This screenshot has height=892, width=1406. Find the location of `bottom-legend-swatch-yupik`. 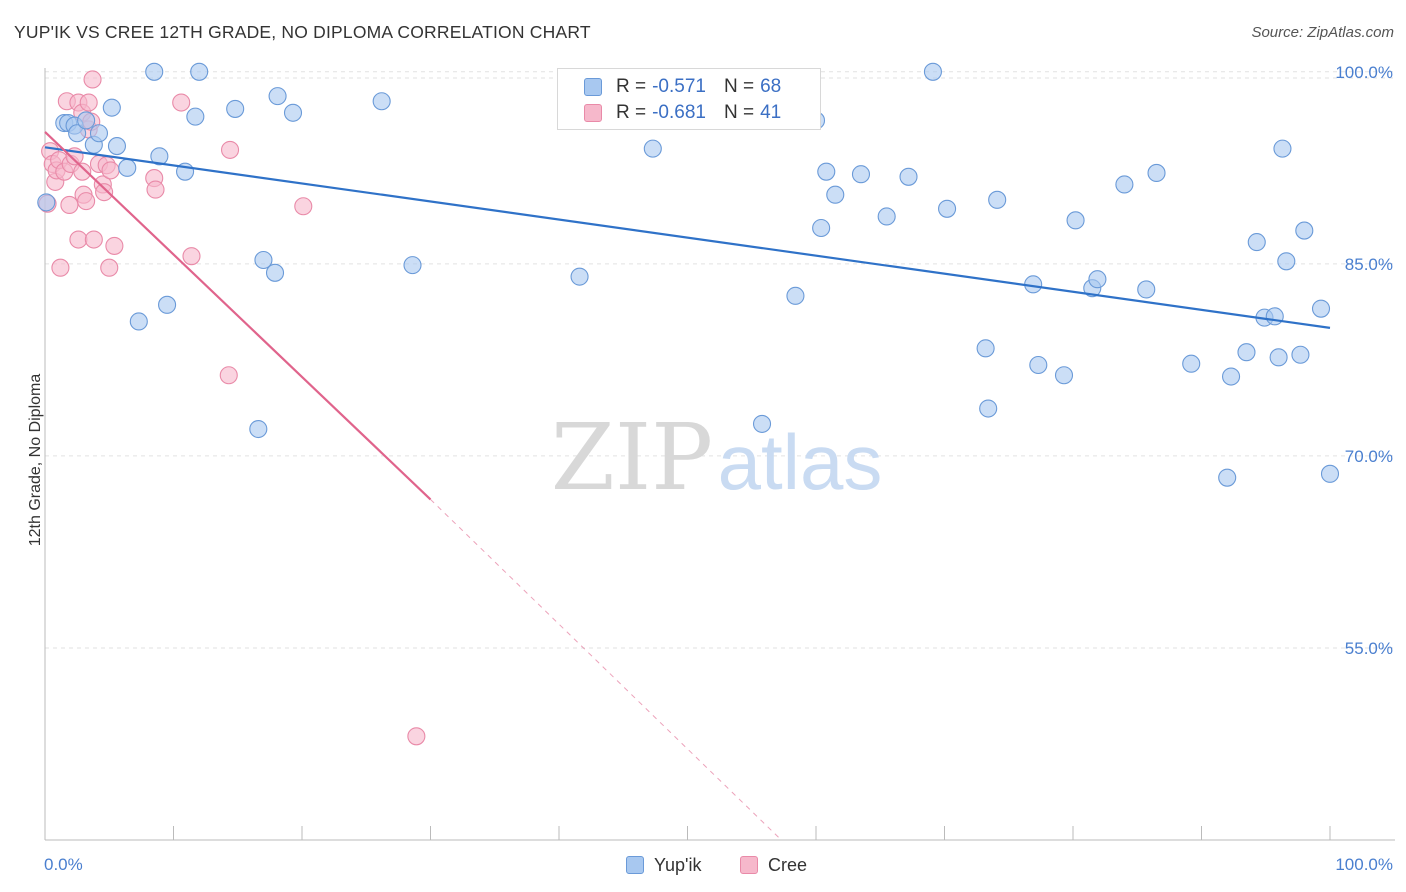

bottom-legend-swatch-yupik is located at coordinates (635, 865).